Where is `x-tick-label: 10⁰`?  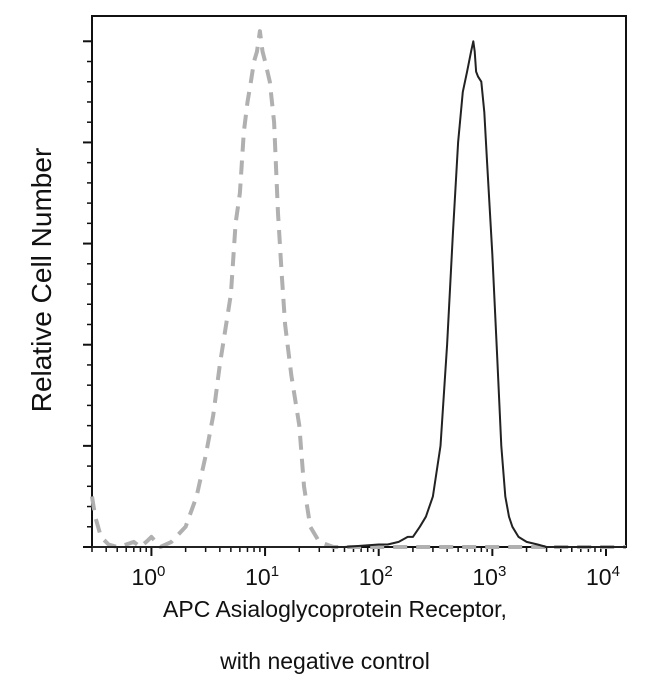
x-tick-label: 10⁰ is located at coordinates (148, 576).